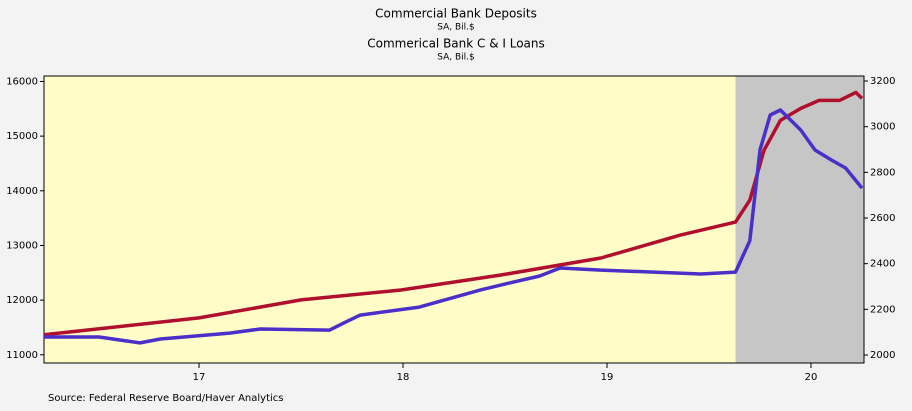  Describe the element at coordinates (199, 377) in the screenshot. I see `x-tick-label: 17` at that location.